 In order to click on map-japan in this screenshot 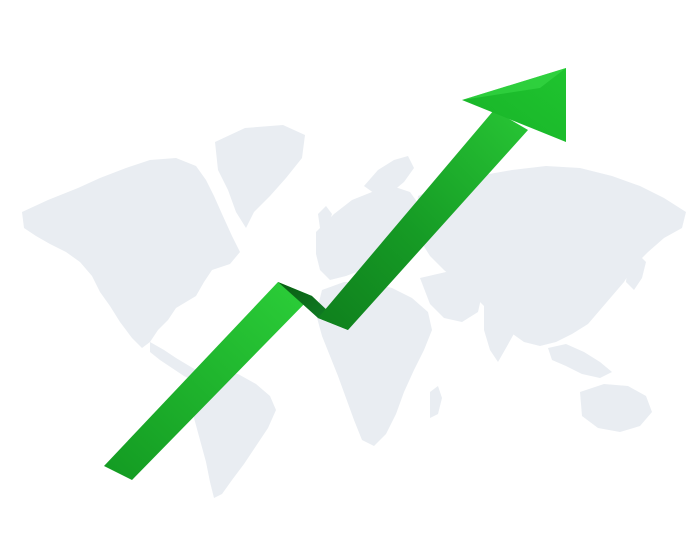, I will do `click(636, 272)`.